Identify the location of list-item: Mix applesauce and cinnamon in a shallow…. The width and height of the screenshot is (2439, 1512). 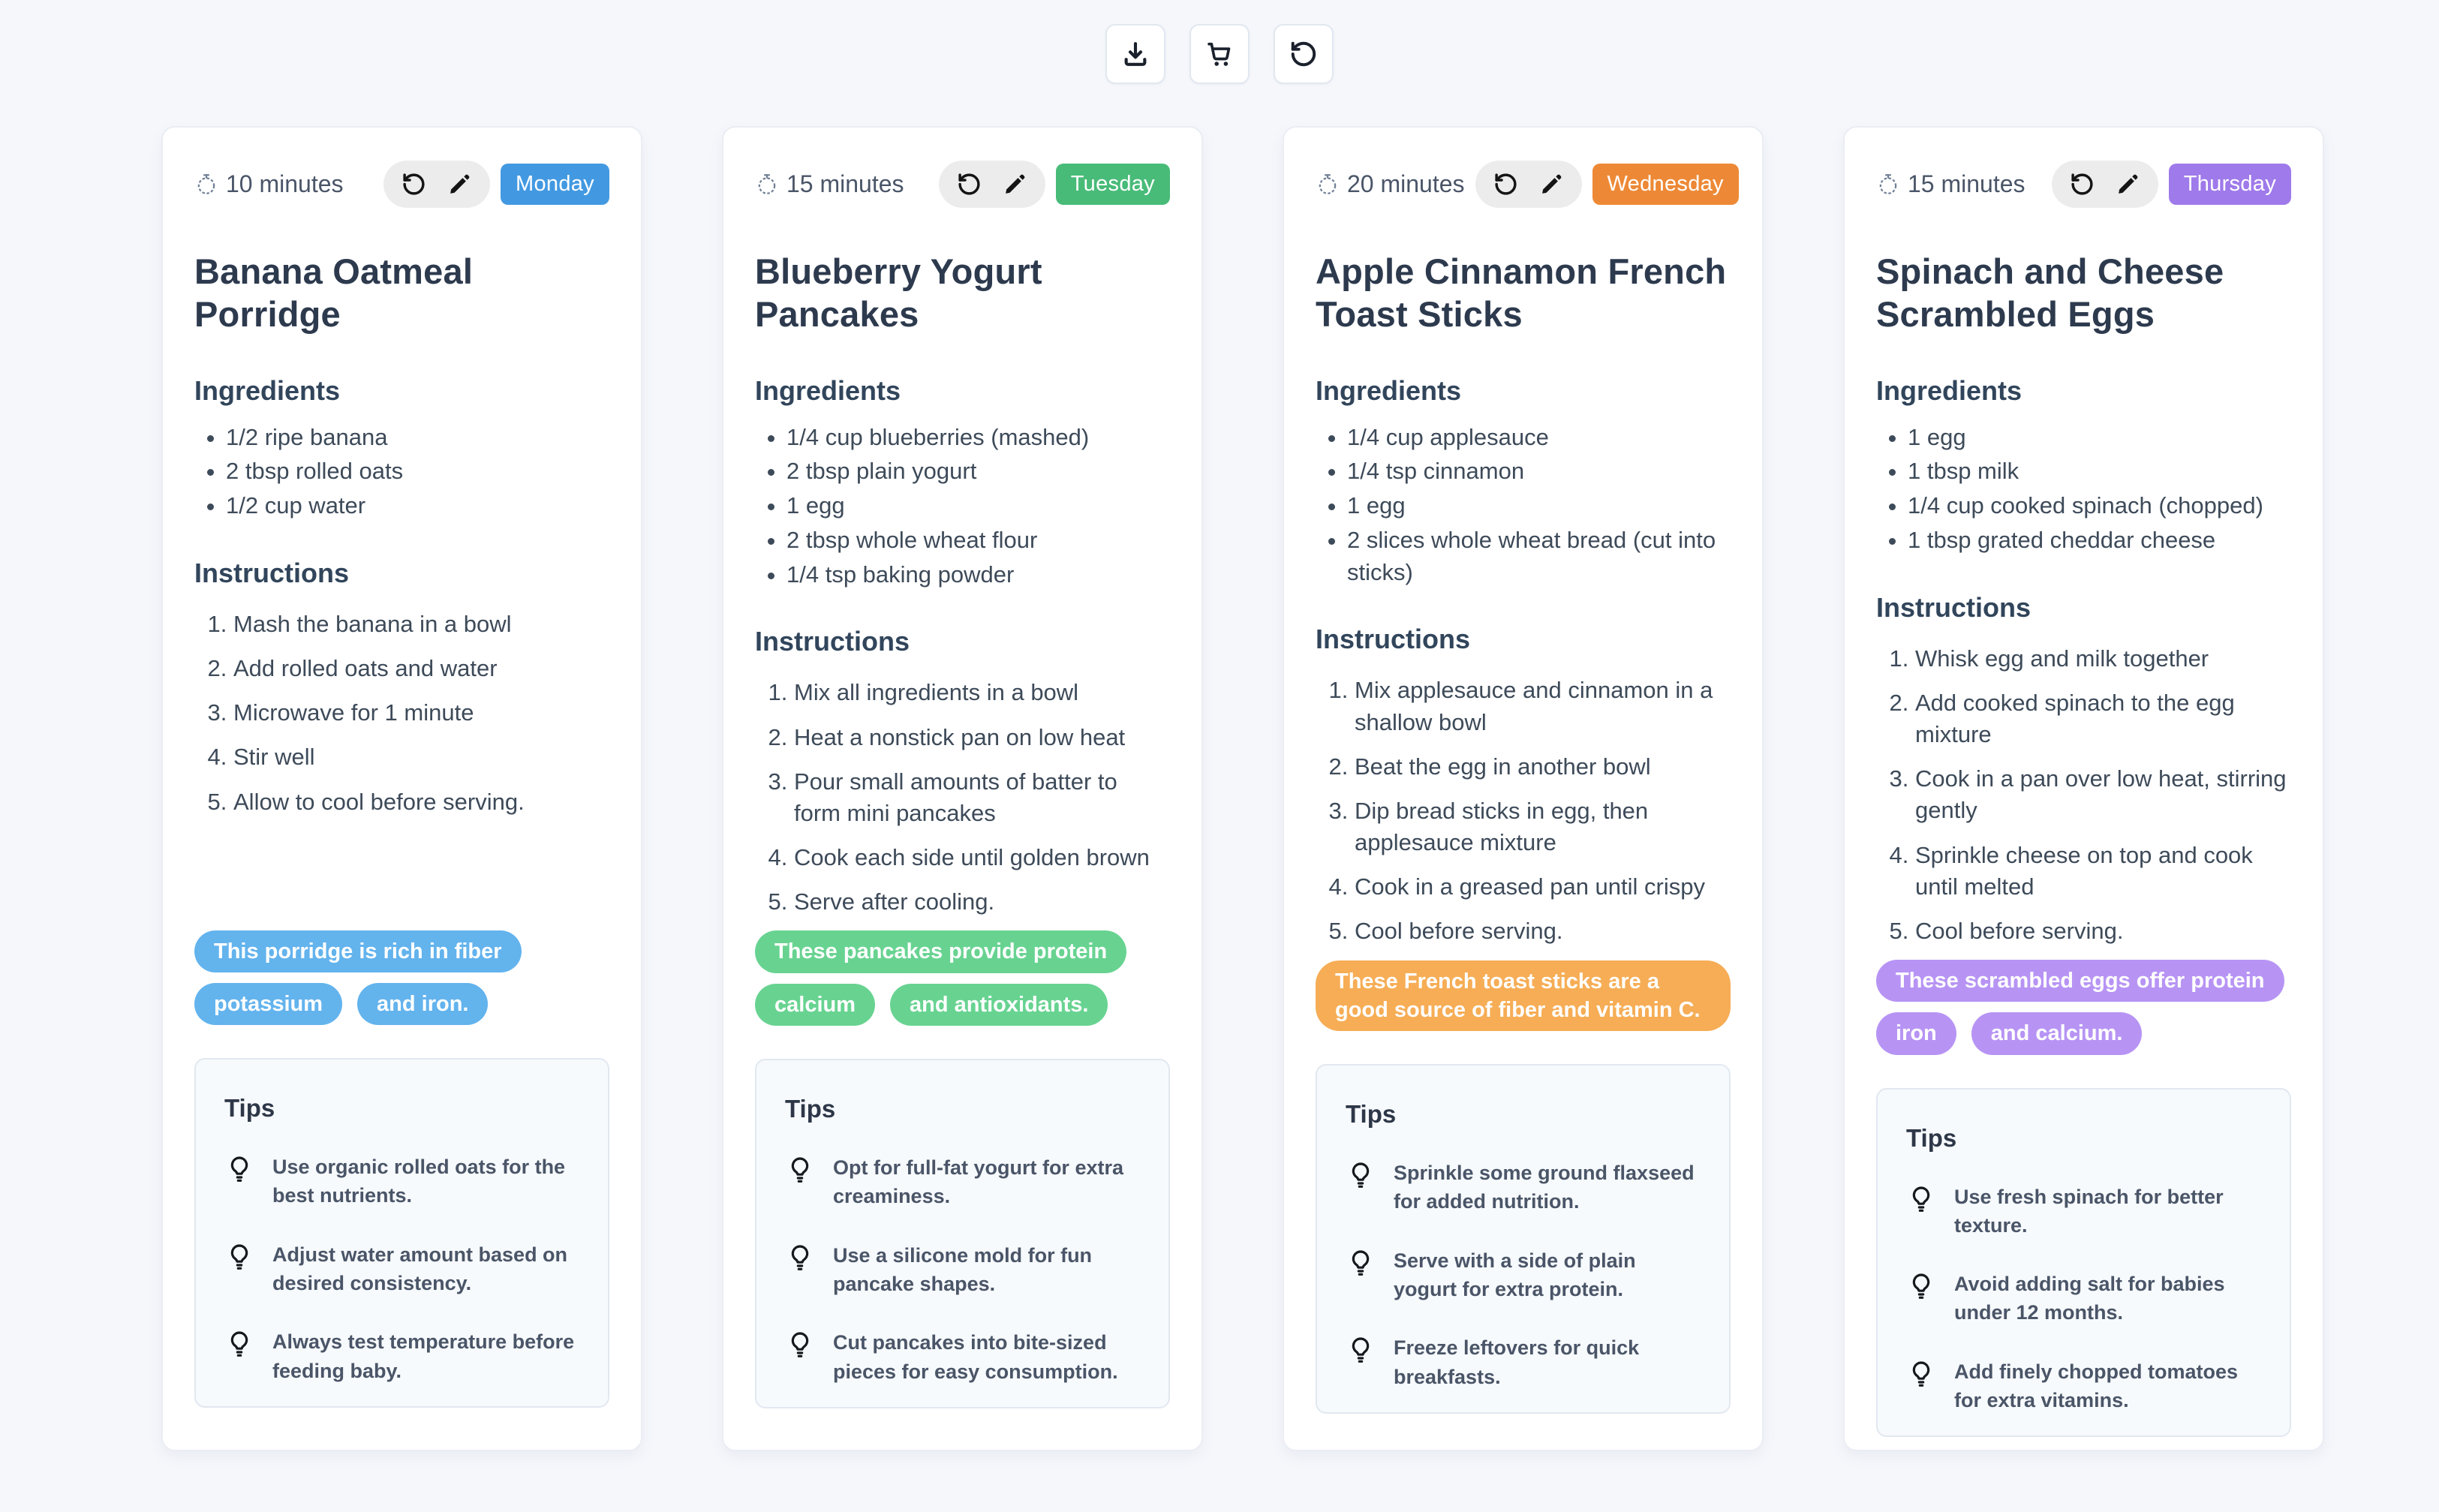
(1543, 706).